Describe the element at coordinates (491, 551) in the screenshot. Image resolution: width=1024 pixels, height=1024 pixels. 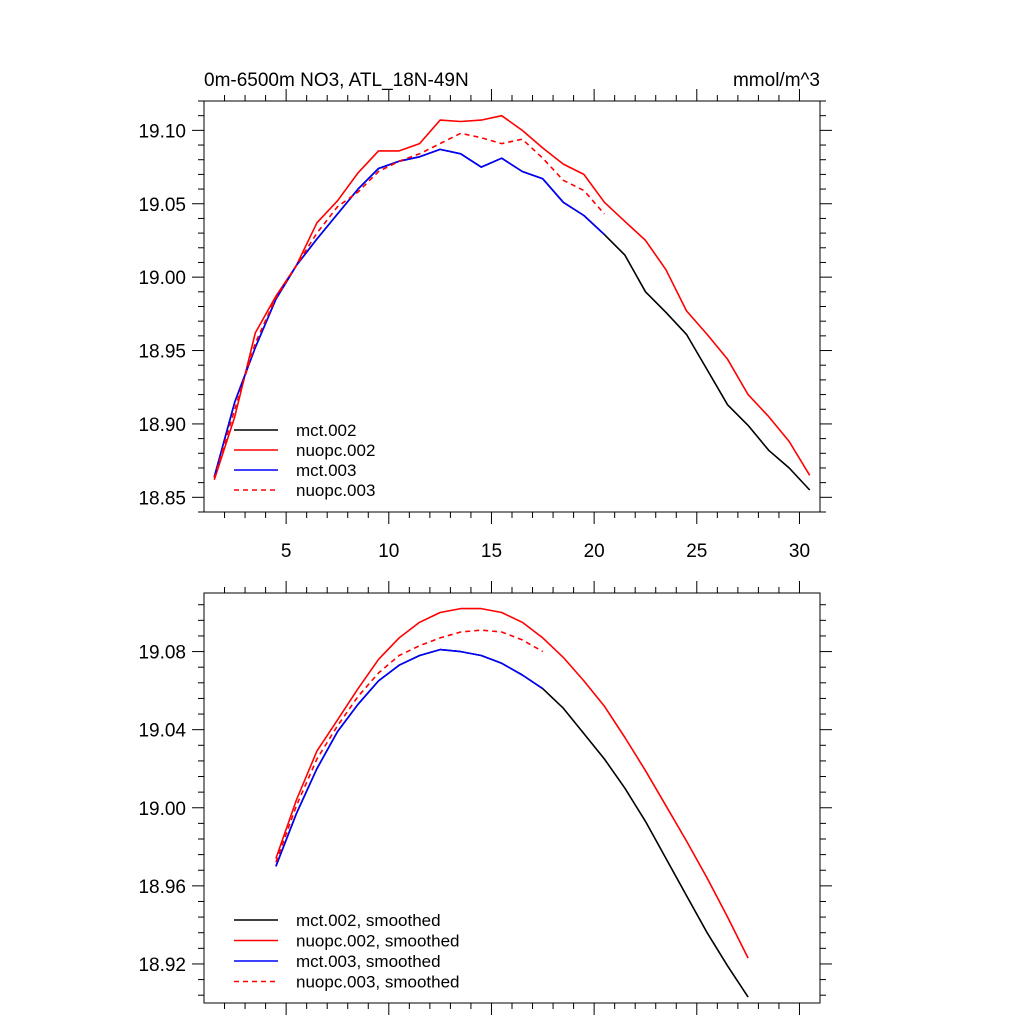
I see `x-tick-label: 15` at that location.